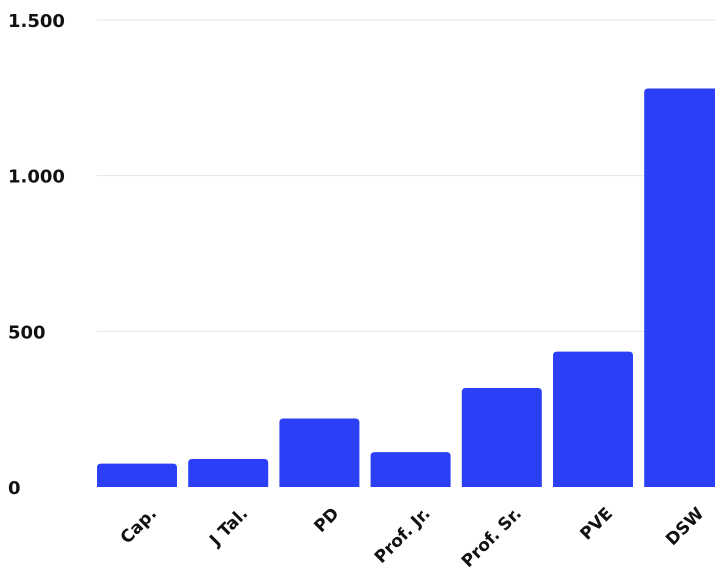 This screenshot has width=715, height=583. Describe the element at coordinates (319, 452) in the screenshot. I see `bar-pd` at that location.